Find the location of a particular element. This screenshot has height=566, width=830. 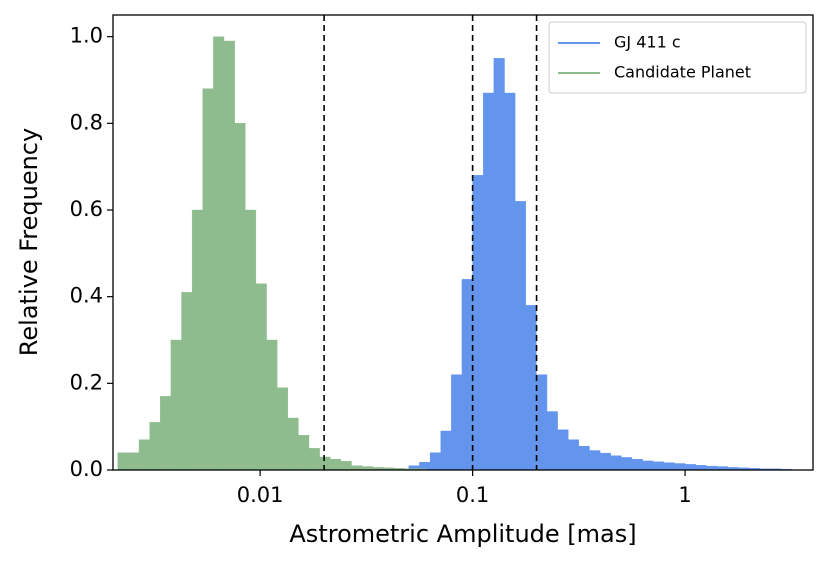

y-axis-label: Relative Frequency is located at coordinates (29, 242).